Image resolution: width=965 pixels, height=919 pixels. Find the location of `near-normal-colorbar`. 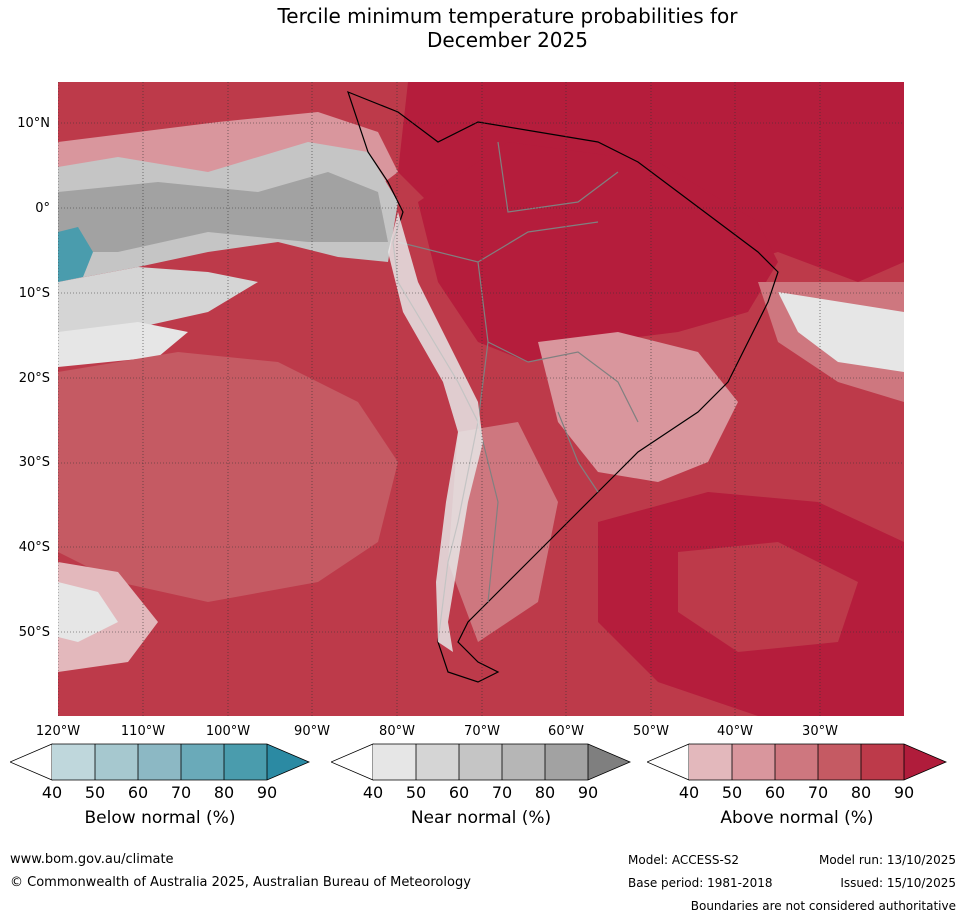

near-normal-colorbar is located at coordinates (481, 762).